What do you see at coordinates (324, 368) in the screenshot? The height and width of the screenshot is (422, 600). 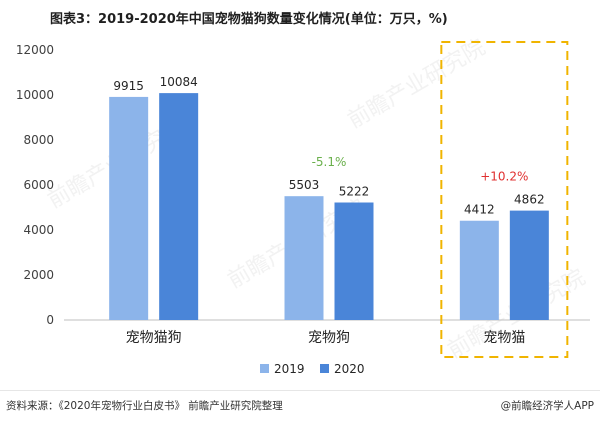 I see `legend-swatch-2020` at bounding box center [324, 368].